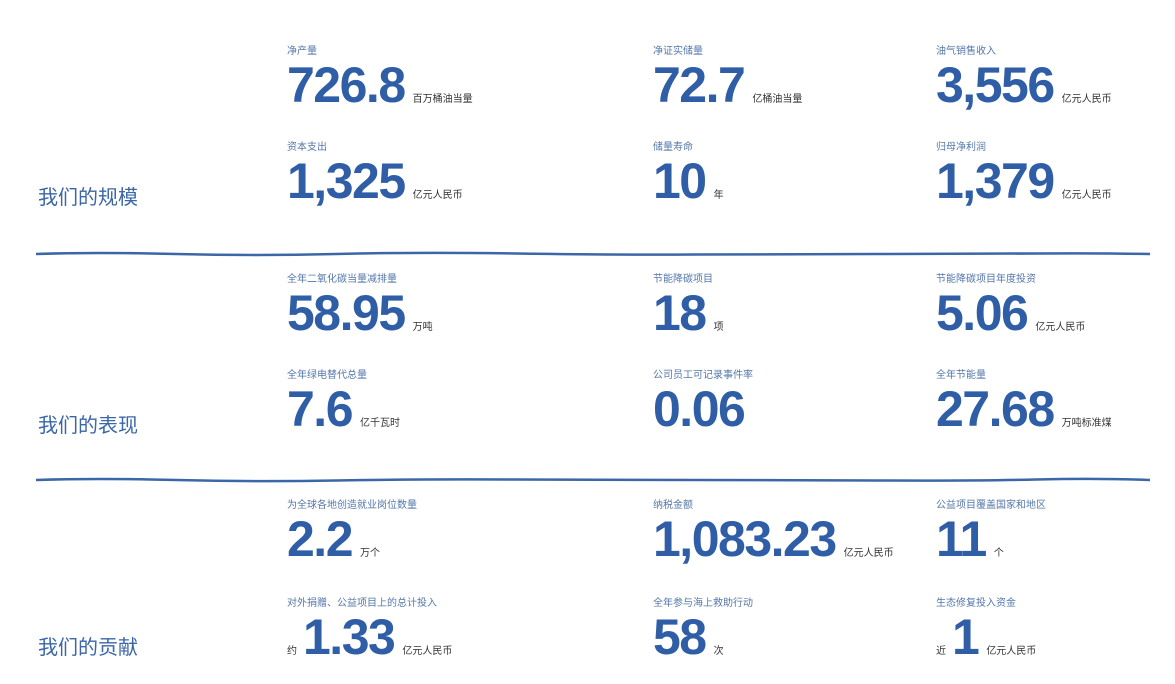 The height and width of the screenshot is (684, 1175). Describe the element at coordinates (986, 279) in the screenshot. I see `metric-label: 节能降碳项目年度投资` at that location.